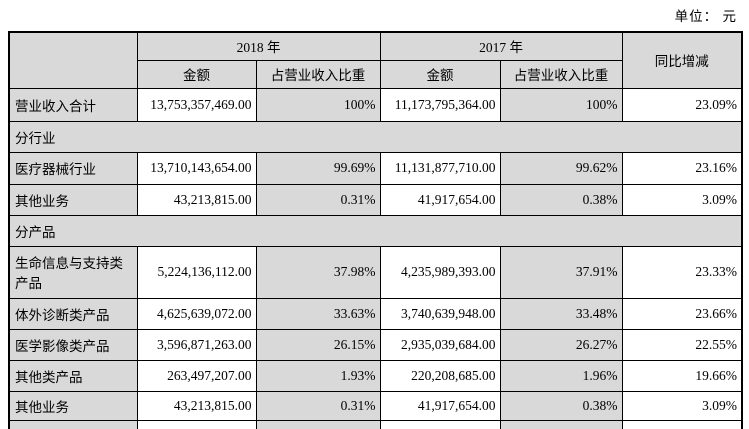 The height and width of the screenshot is (429, 749). What do you see at coordinates (440, 104) in the screenshot?
I see `amount-2017: 11,173,795,364.00` at bounding box center [440, 104].